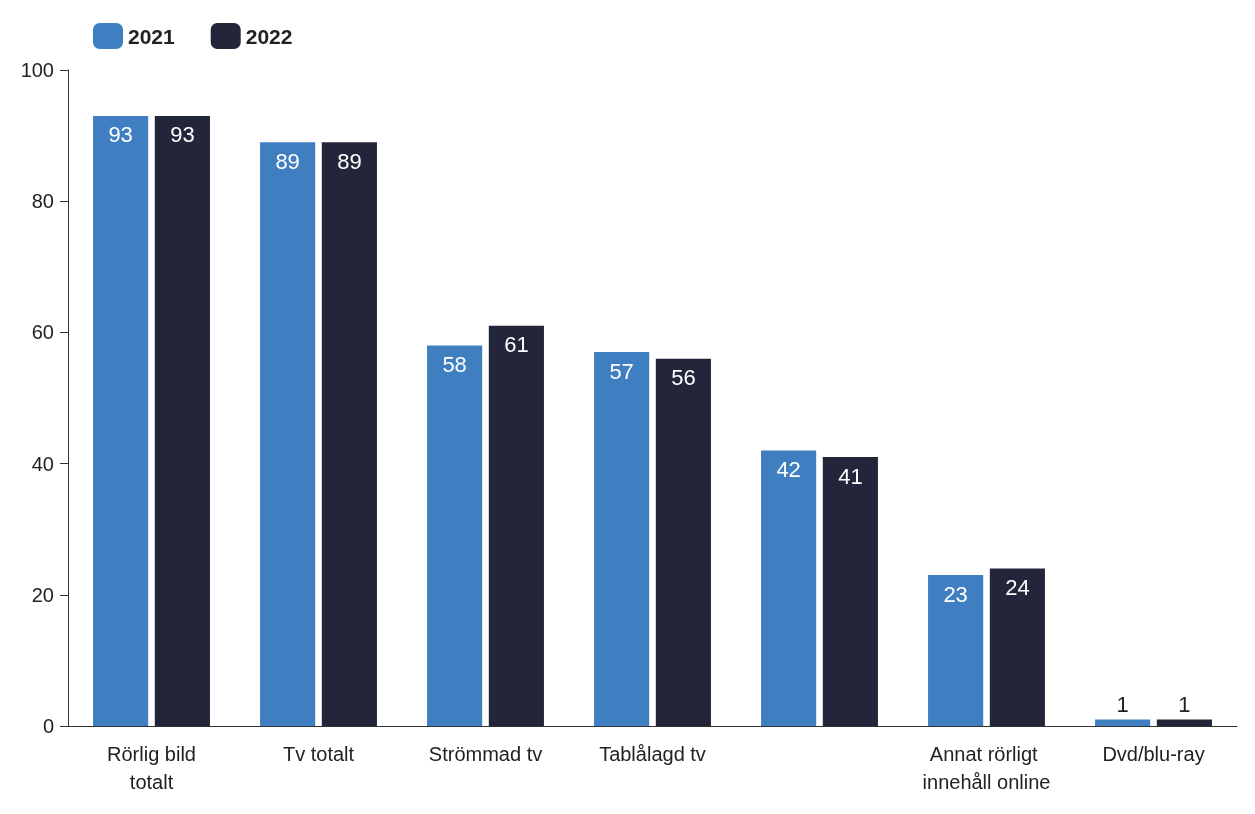  What do you see at coordinates (1153, 754) in the screenshot?
I see `x-tick-label: Dvd/blu-ray` at bounding box center [1153, 754].